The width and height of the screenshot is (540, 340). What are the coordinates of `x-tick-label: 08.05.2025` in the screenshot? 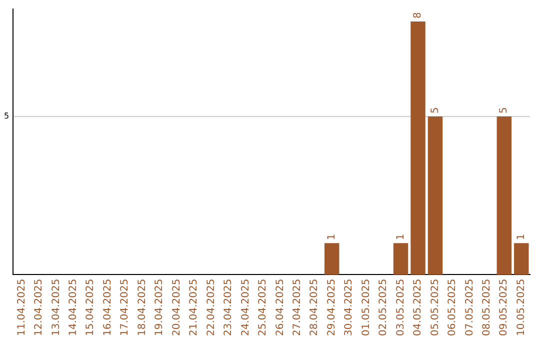 It's located at (487, 307).